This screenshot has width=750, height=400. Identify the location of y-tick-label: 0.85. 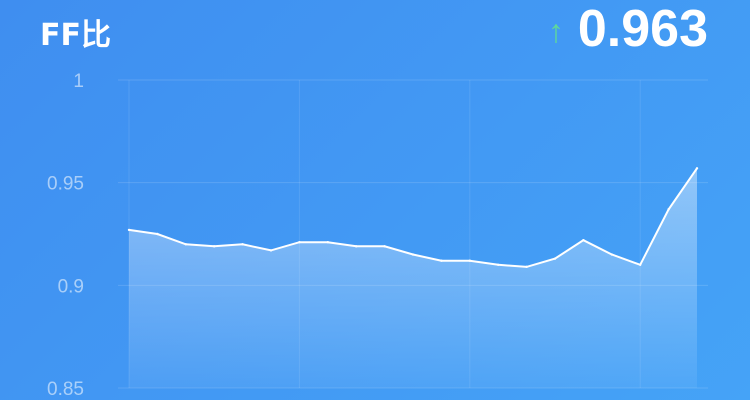
(65, 389).